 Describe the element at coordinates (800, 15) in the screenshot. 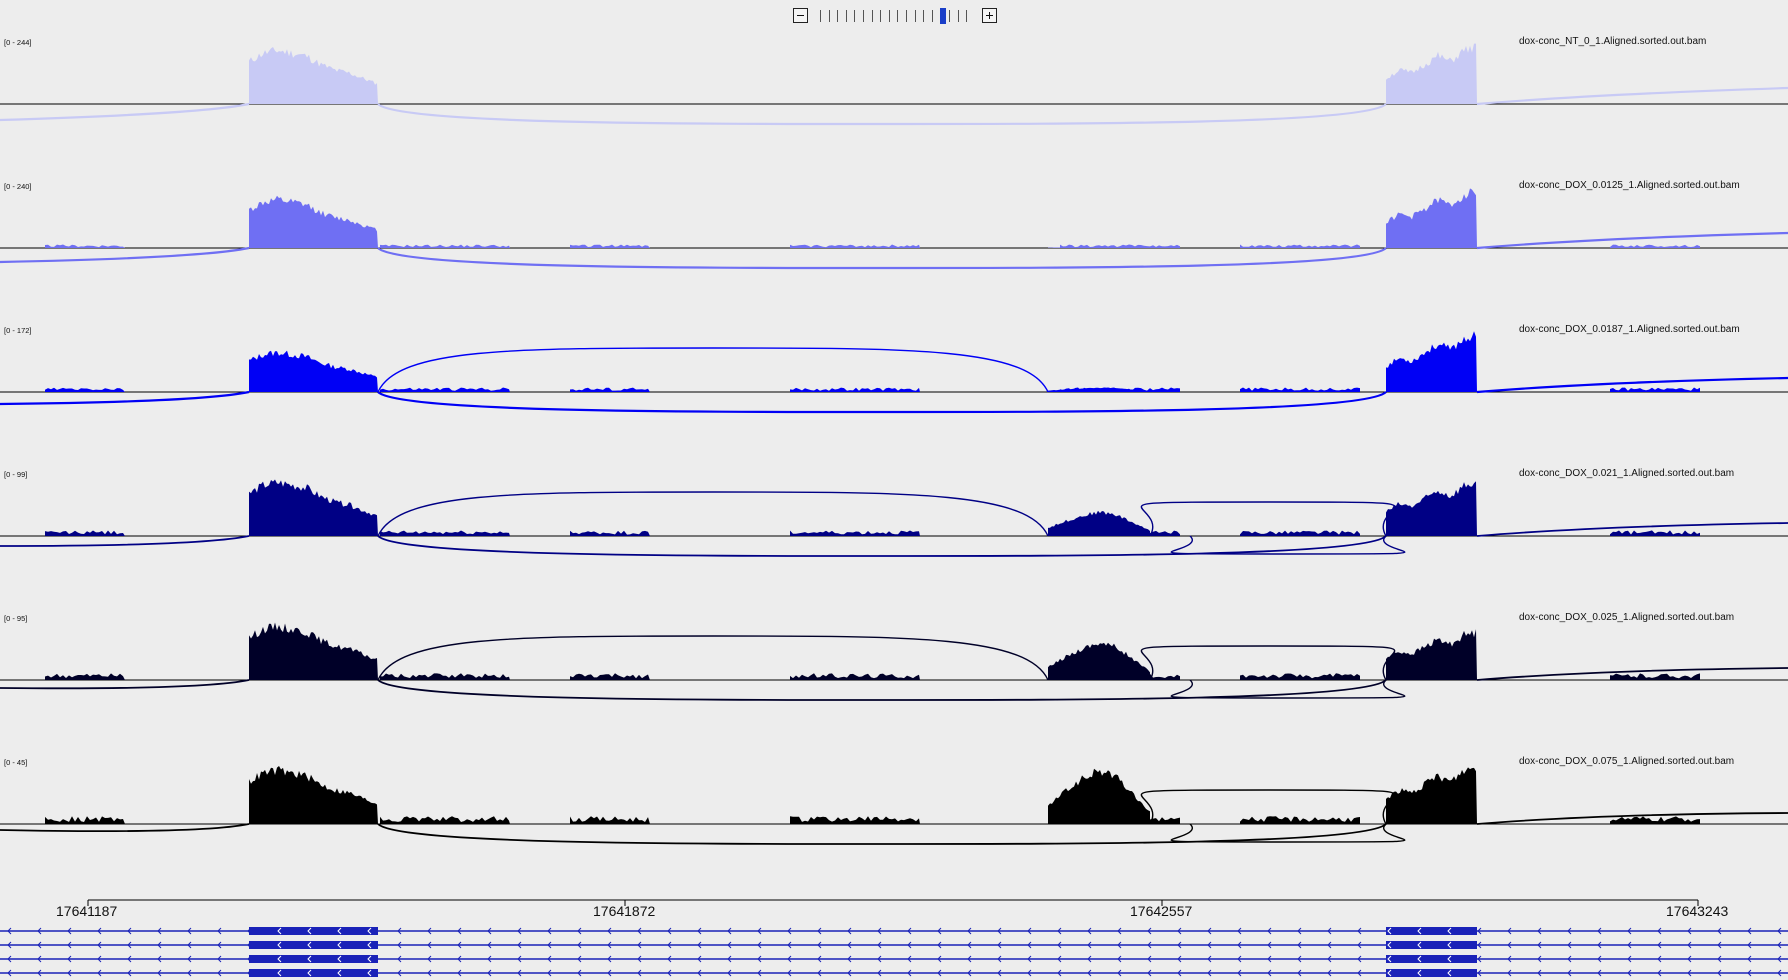

I see `zoom-out-button` at that location.